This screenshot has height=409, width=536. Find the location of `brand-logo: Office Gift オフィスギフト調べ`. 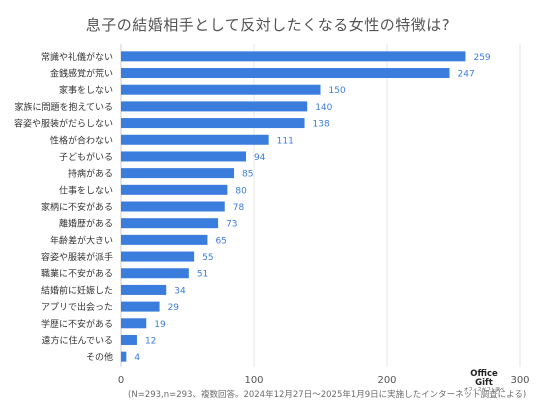

brand-logo: Office Gift オフィスギフト調べ is located at coordinates (484, 382).